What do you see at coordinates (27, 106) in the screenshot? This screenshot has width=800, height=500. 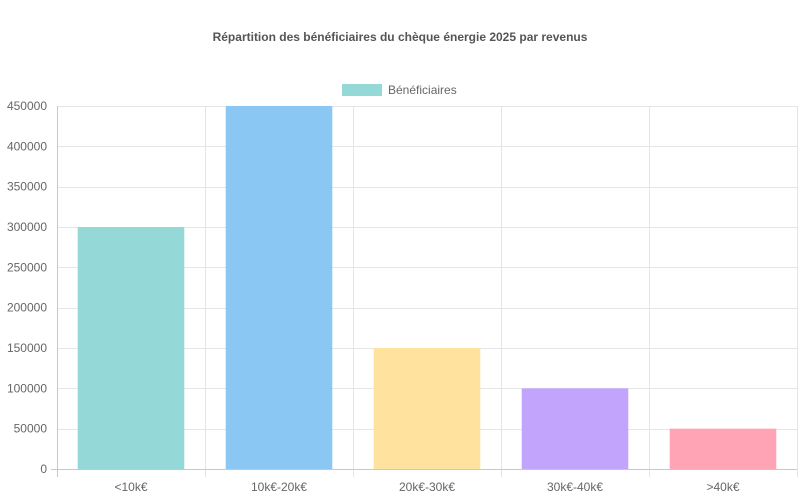 I see `y-tick-label: 450000` at bounding box center [27, 106].